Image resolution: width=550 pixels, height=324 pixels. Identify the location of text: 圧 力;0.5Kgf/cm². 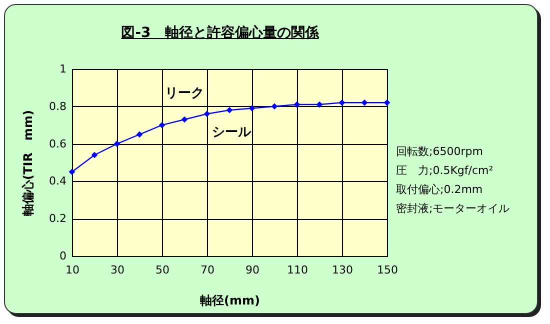
(445, 171).